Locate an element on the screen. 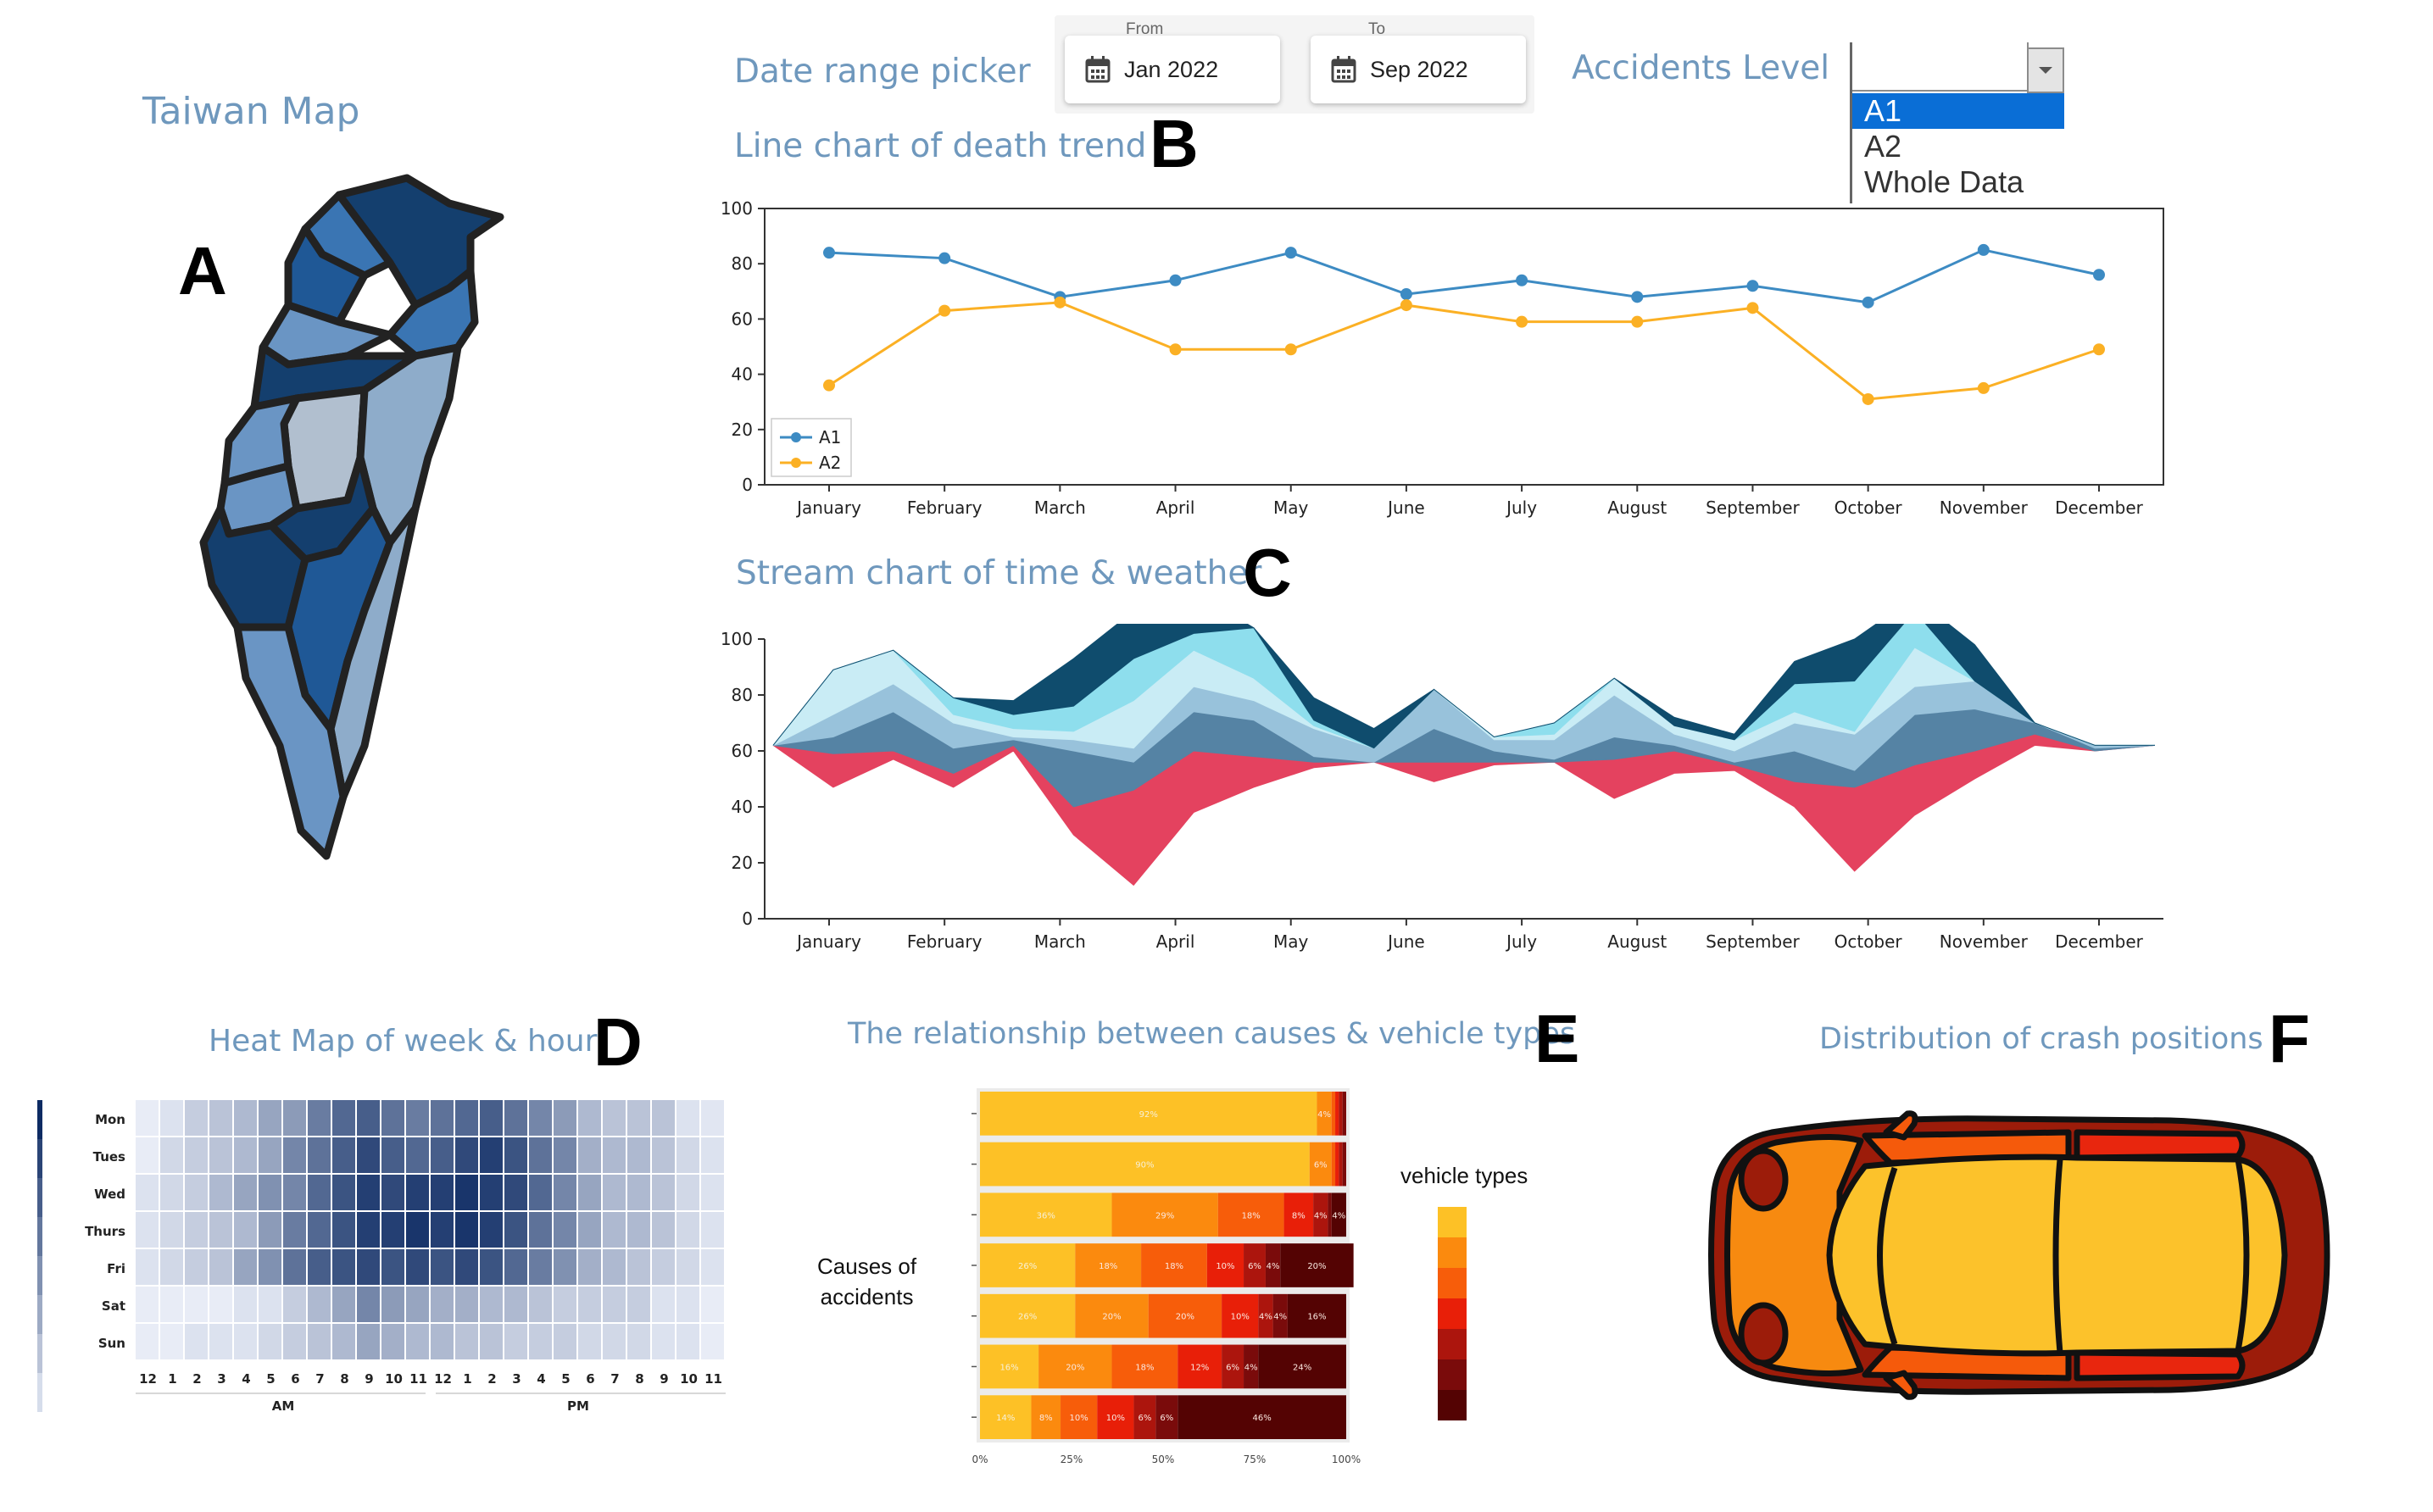  x-tick-label: June is located at coordinates (1405, 942).